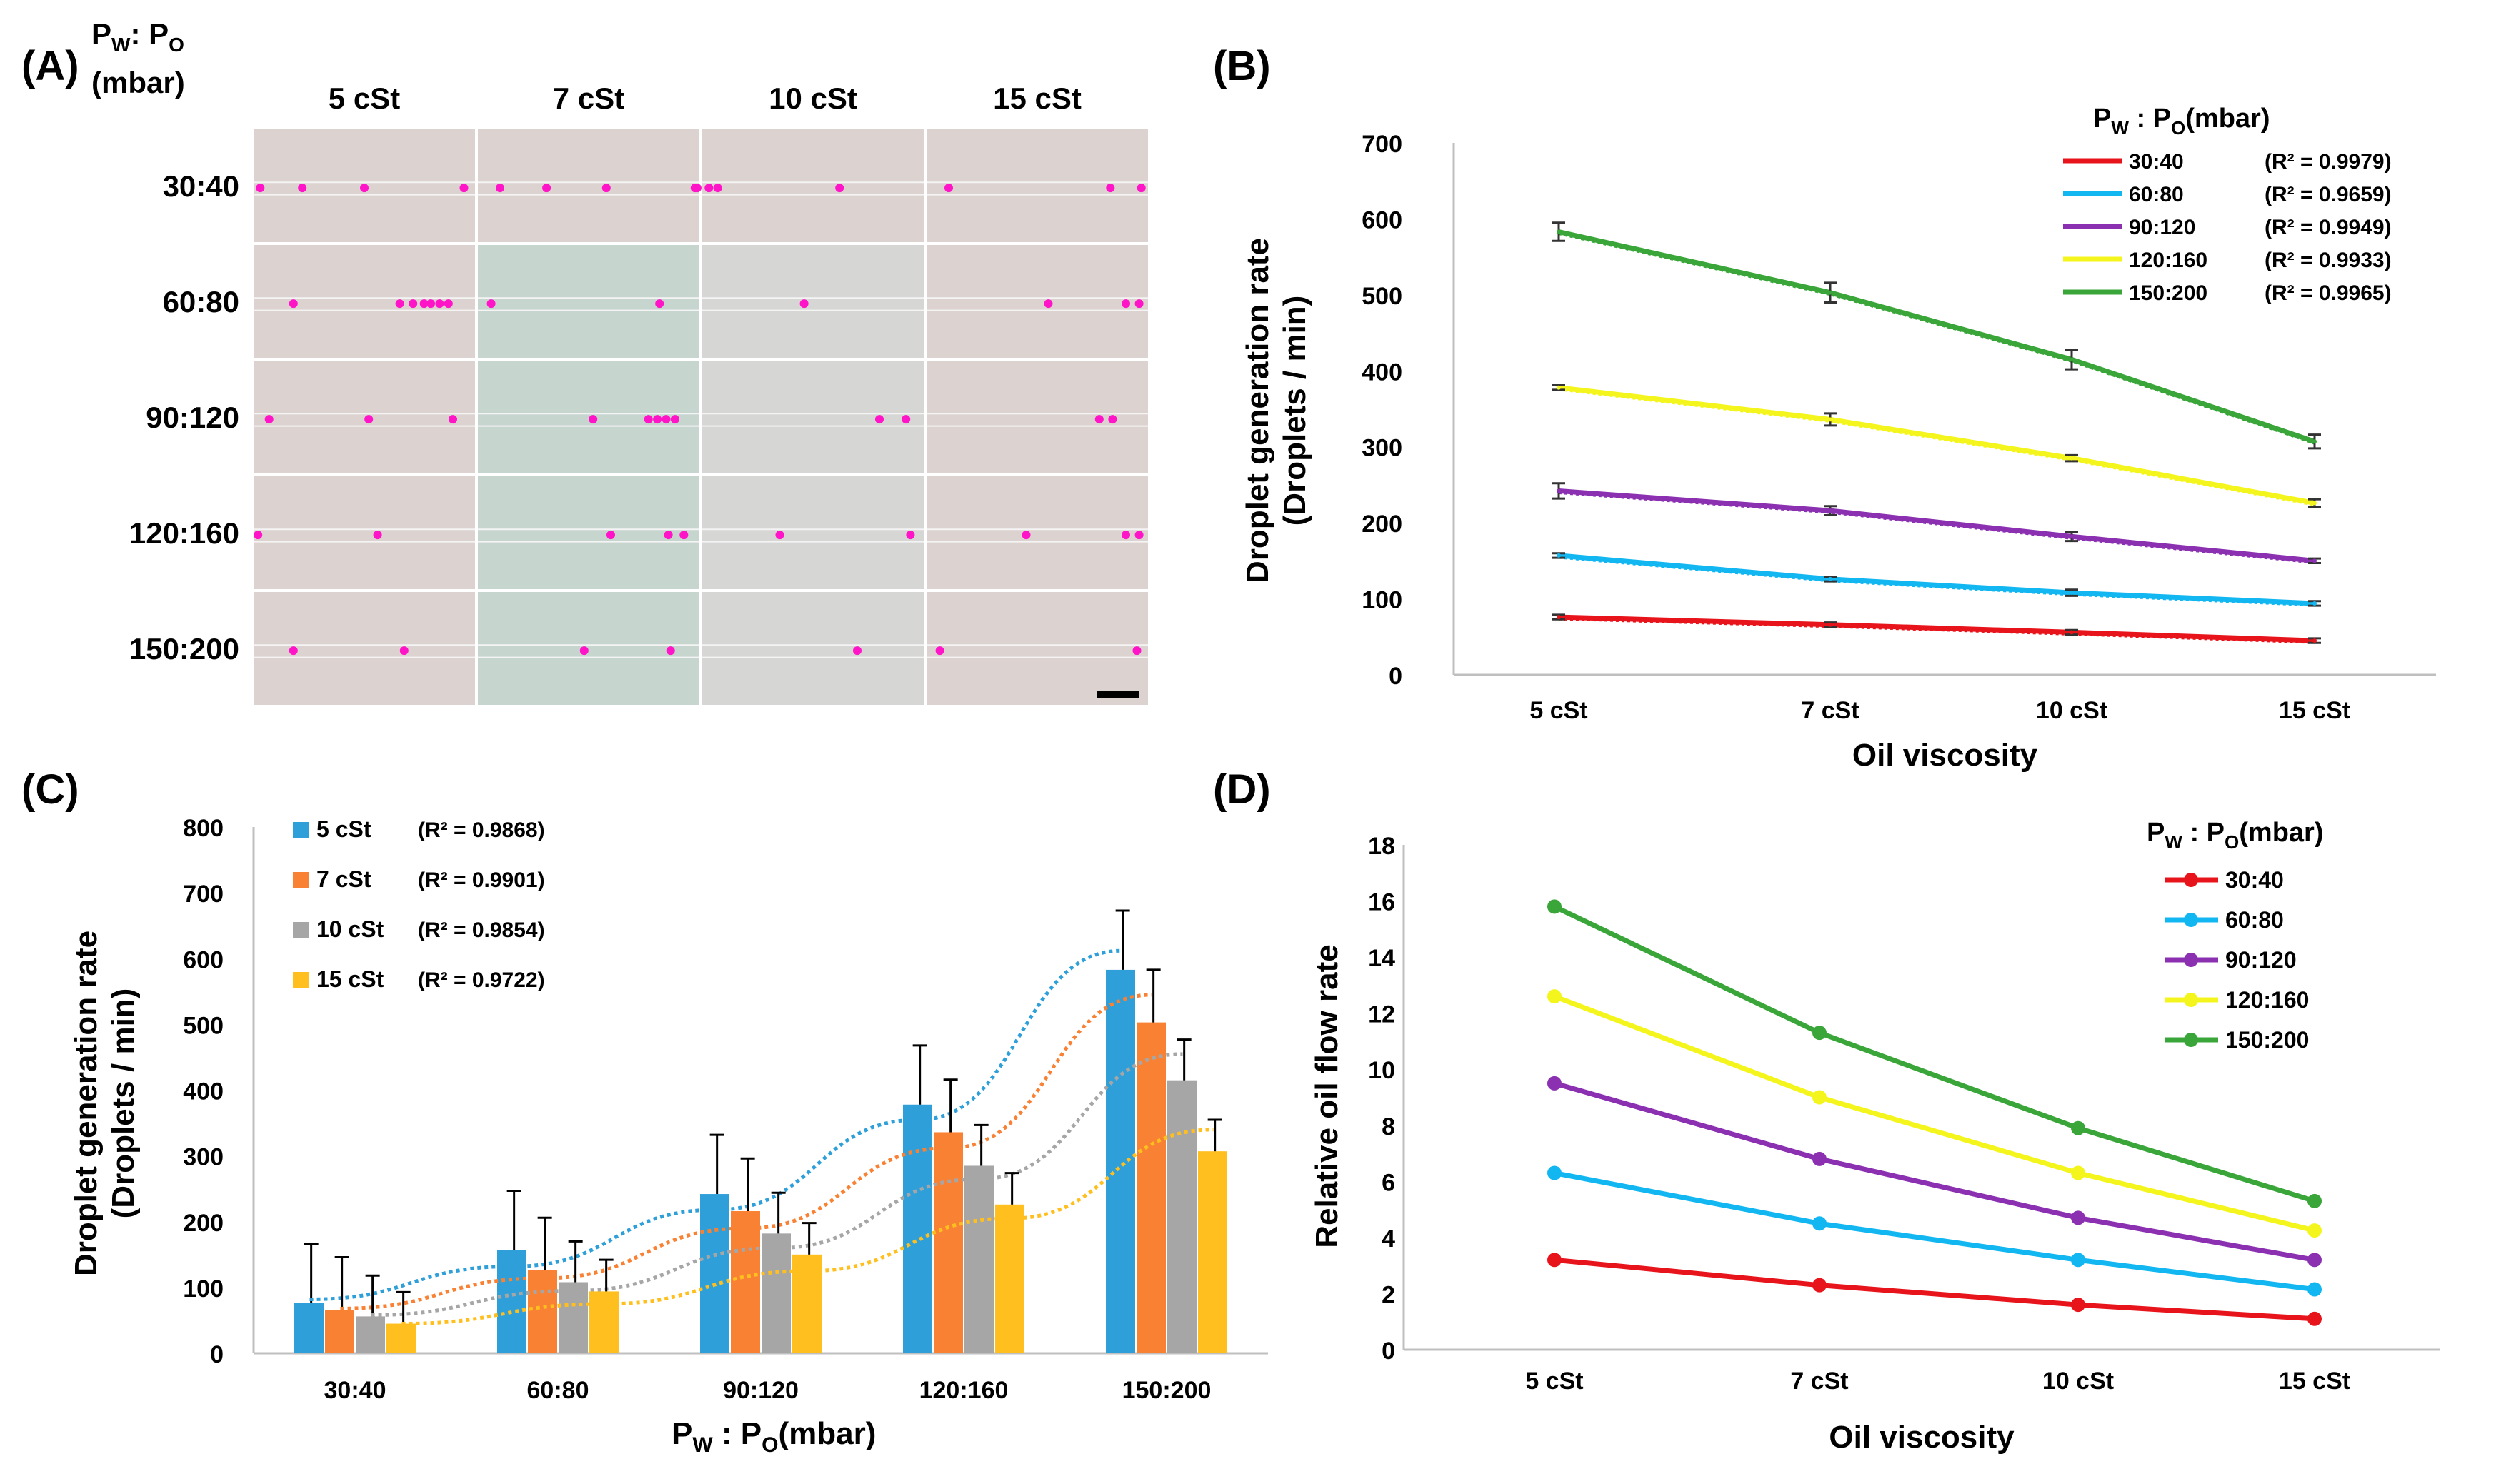 The width and height of the screenshot is (2501, 1484). I want to click on micrograph-30-40-10-cst, so click(813, 185).